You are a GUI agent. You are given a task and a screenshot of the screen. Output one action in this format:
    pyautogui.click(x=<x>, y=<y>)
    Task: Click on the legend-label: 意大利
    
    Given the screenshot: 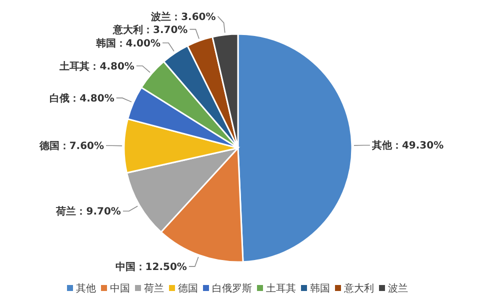 What is the action you would take?
    pyautogui.click(x=358, y=288)
    